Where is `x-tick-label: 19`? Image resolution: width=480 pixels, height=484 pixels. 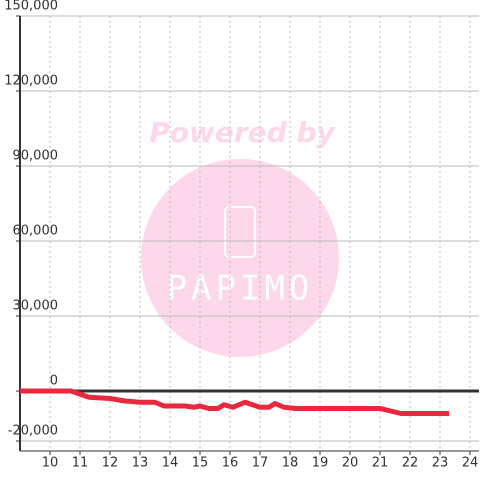
x-tick-label: 19 is located at coordinates (320, 463).